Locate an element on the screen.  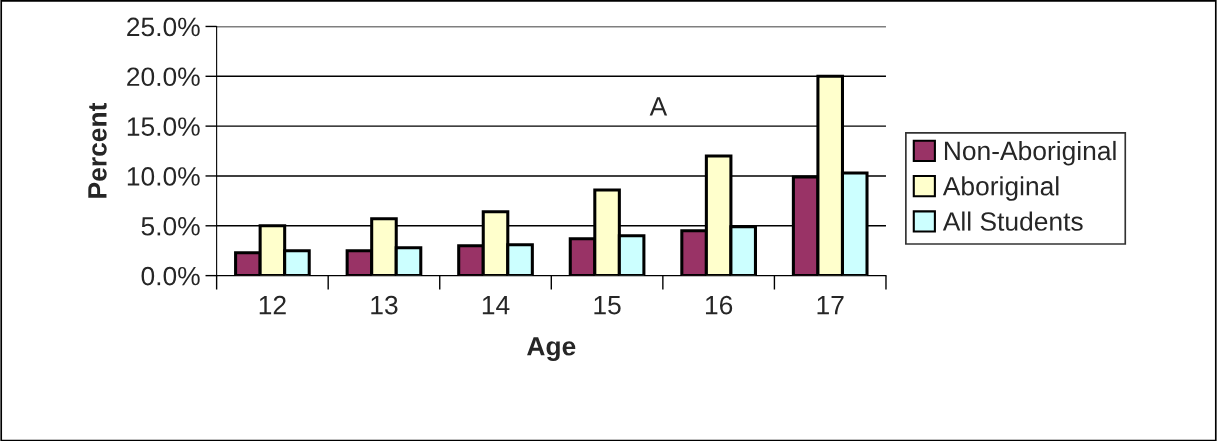
y-tick-label: 20.0% is located at coordinates (163, 77).